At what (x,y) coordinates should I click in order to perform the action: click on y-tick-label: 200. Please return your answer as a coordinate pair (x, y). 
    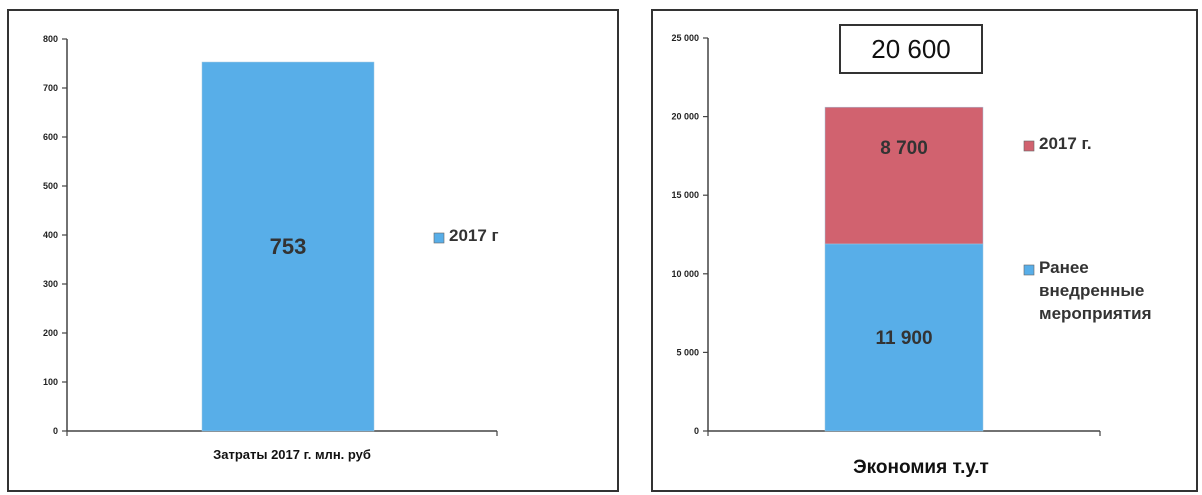
    Looking at the image, I should click on (50, 333).